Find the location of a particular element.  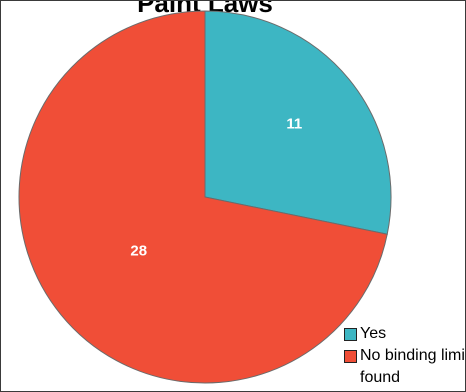

legend: Yes No binding limit found is located at coordinates (405, 356).